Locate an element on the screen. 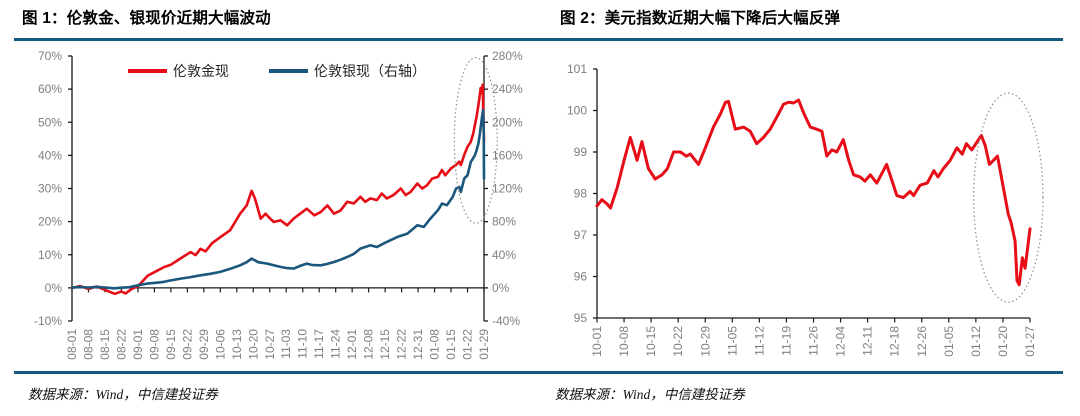 The image size is (1080, 416). x-axis-label: 12-31 is located at coordinates (418, 344).